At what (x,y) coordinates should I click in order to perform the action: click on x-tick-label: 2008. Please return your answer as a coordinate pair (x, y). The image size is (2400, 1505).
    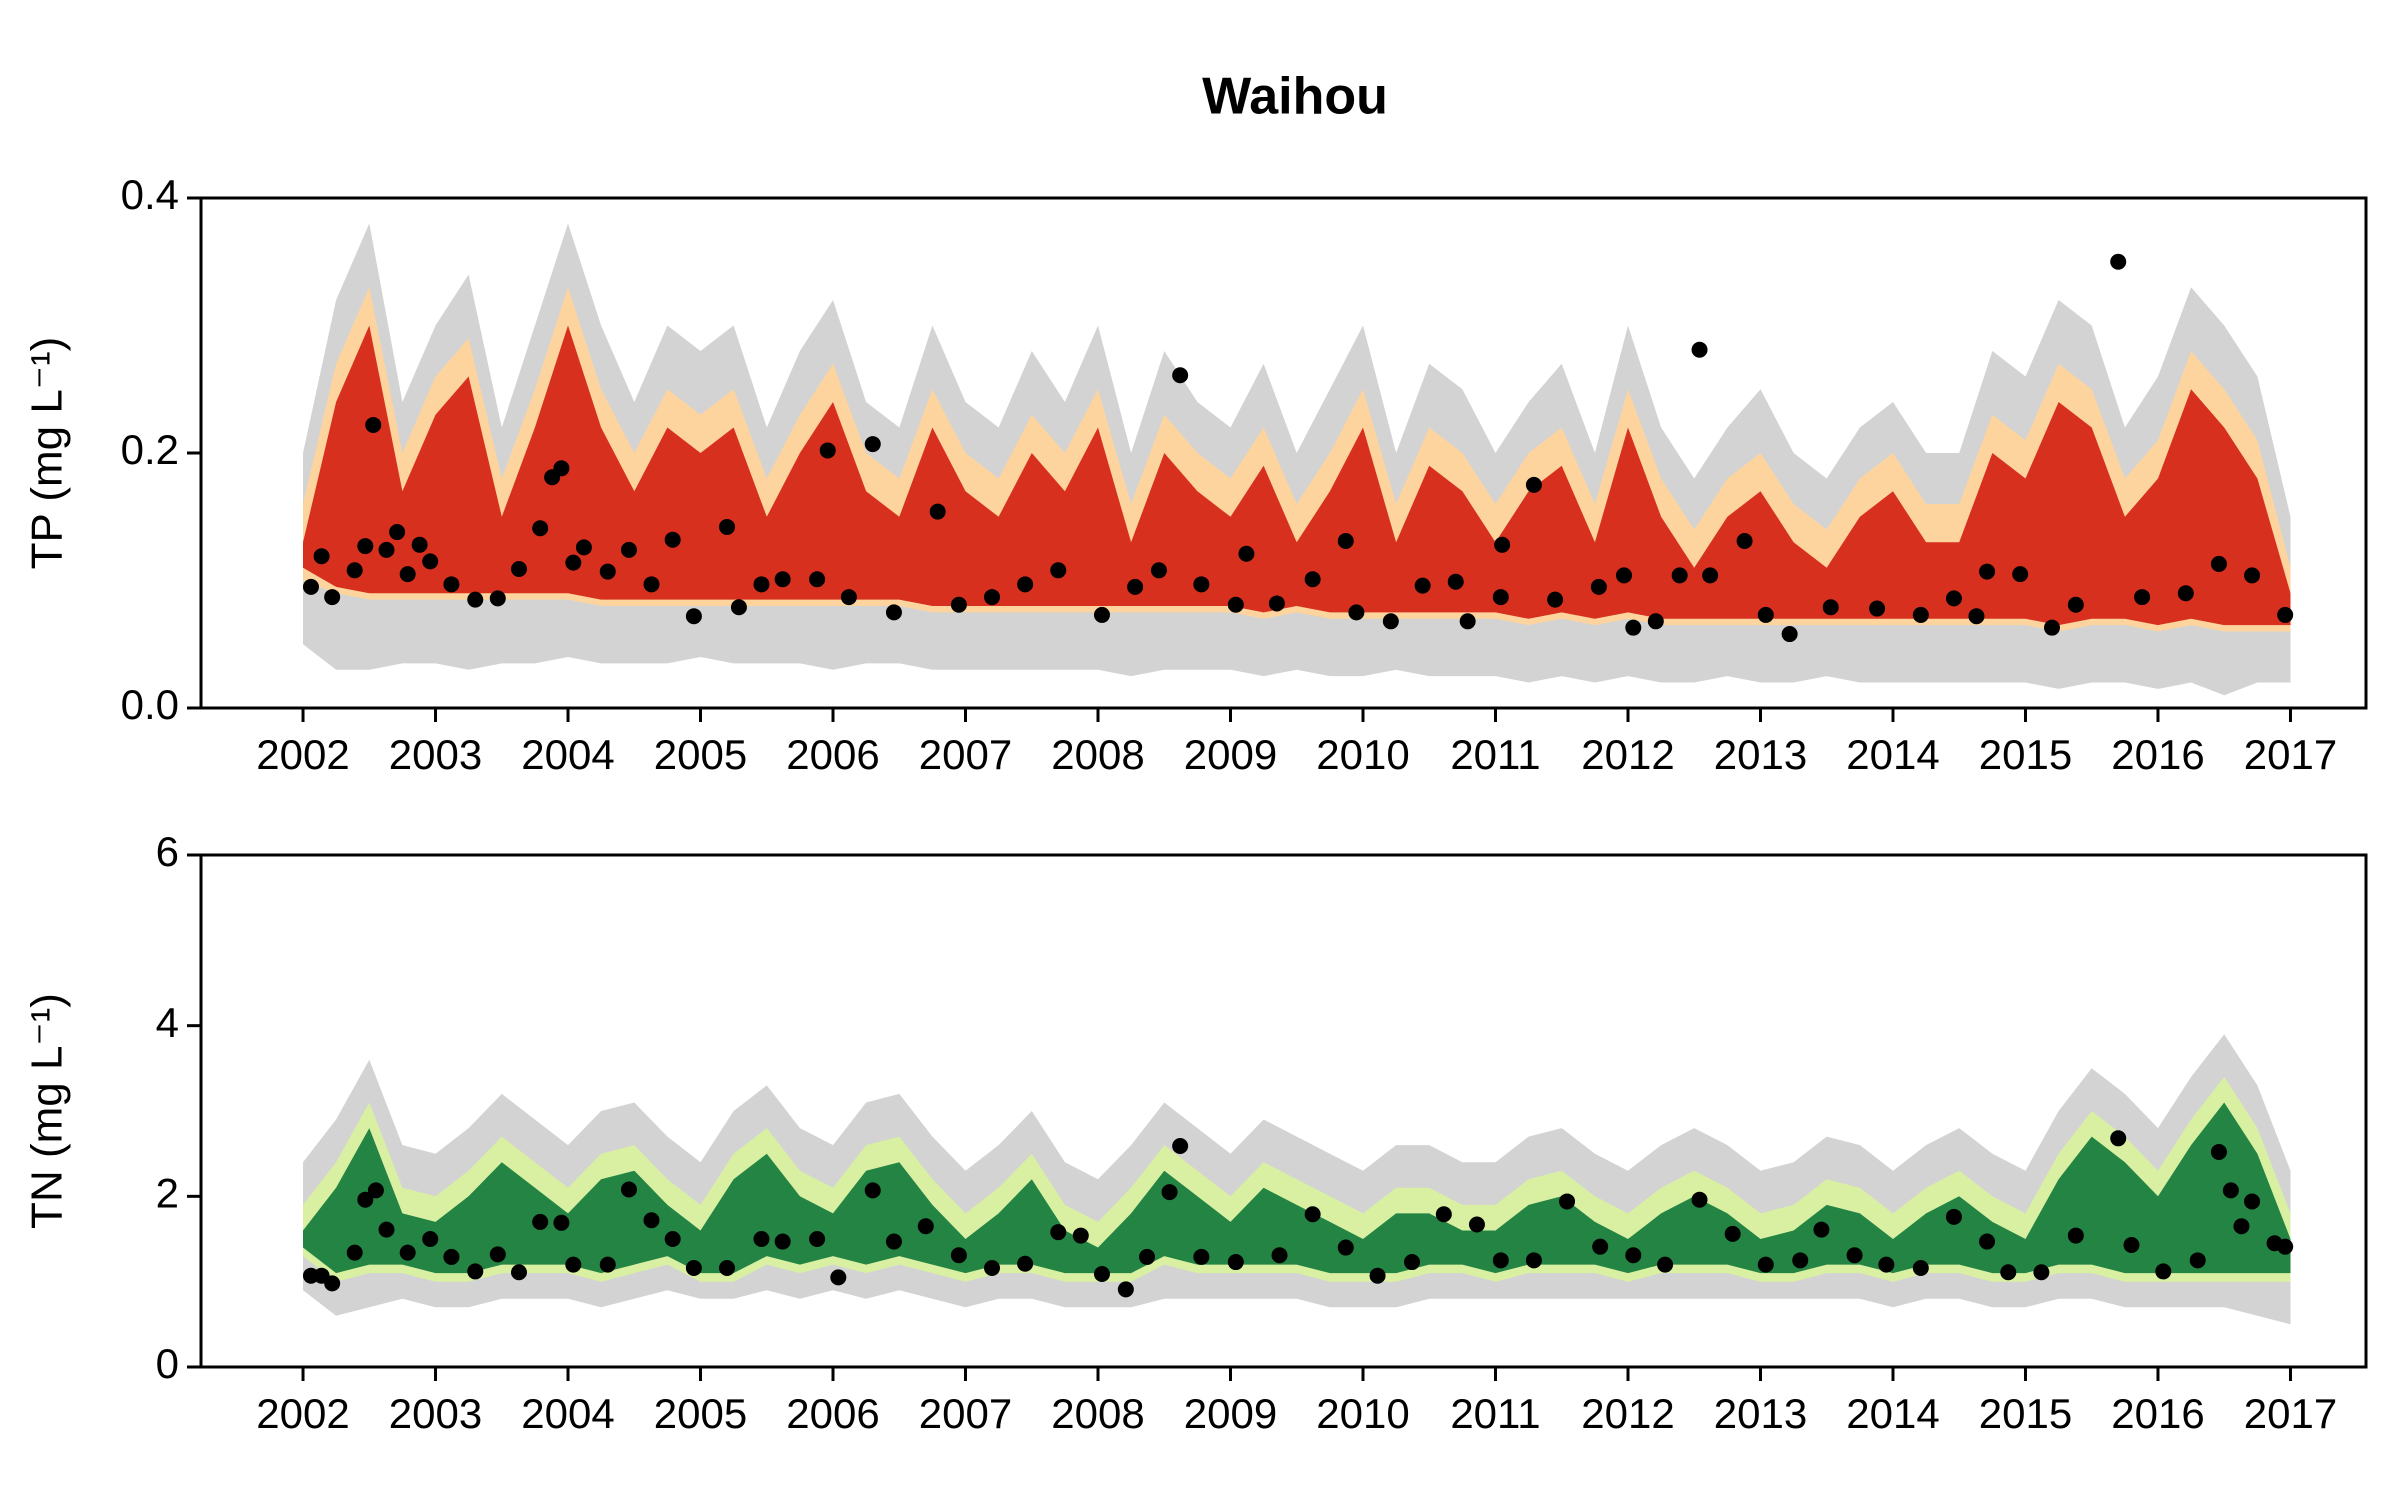
    Looking at the image, I should click on (1097, 754).